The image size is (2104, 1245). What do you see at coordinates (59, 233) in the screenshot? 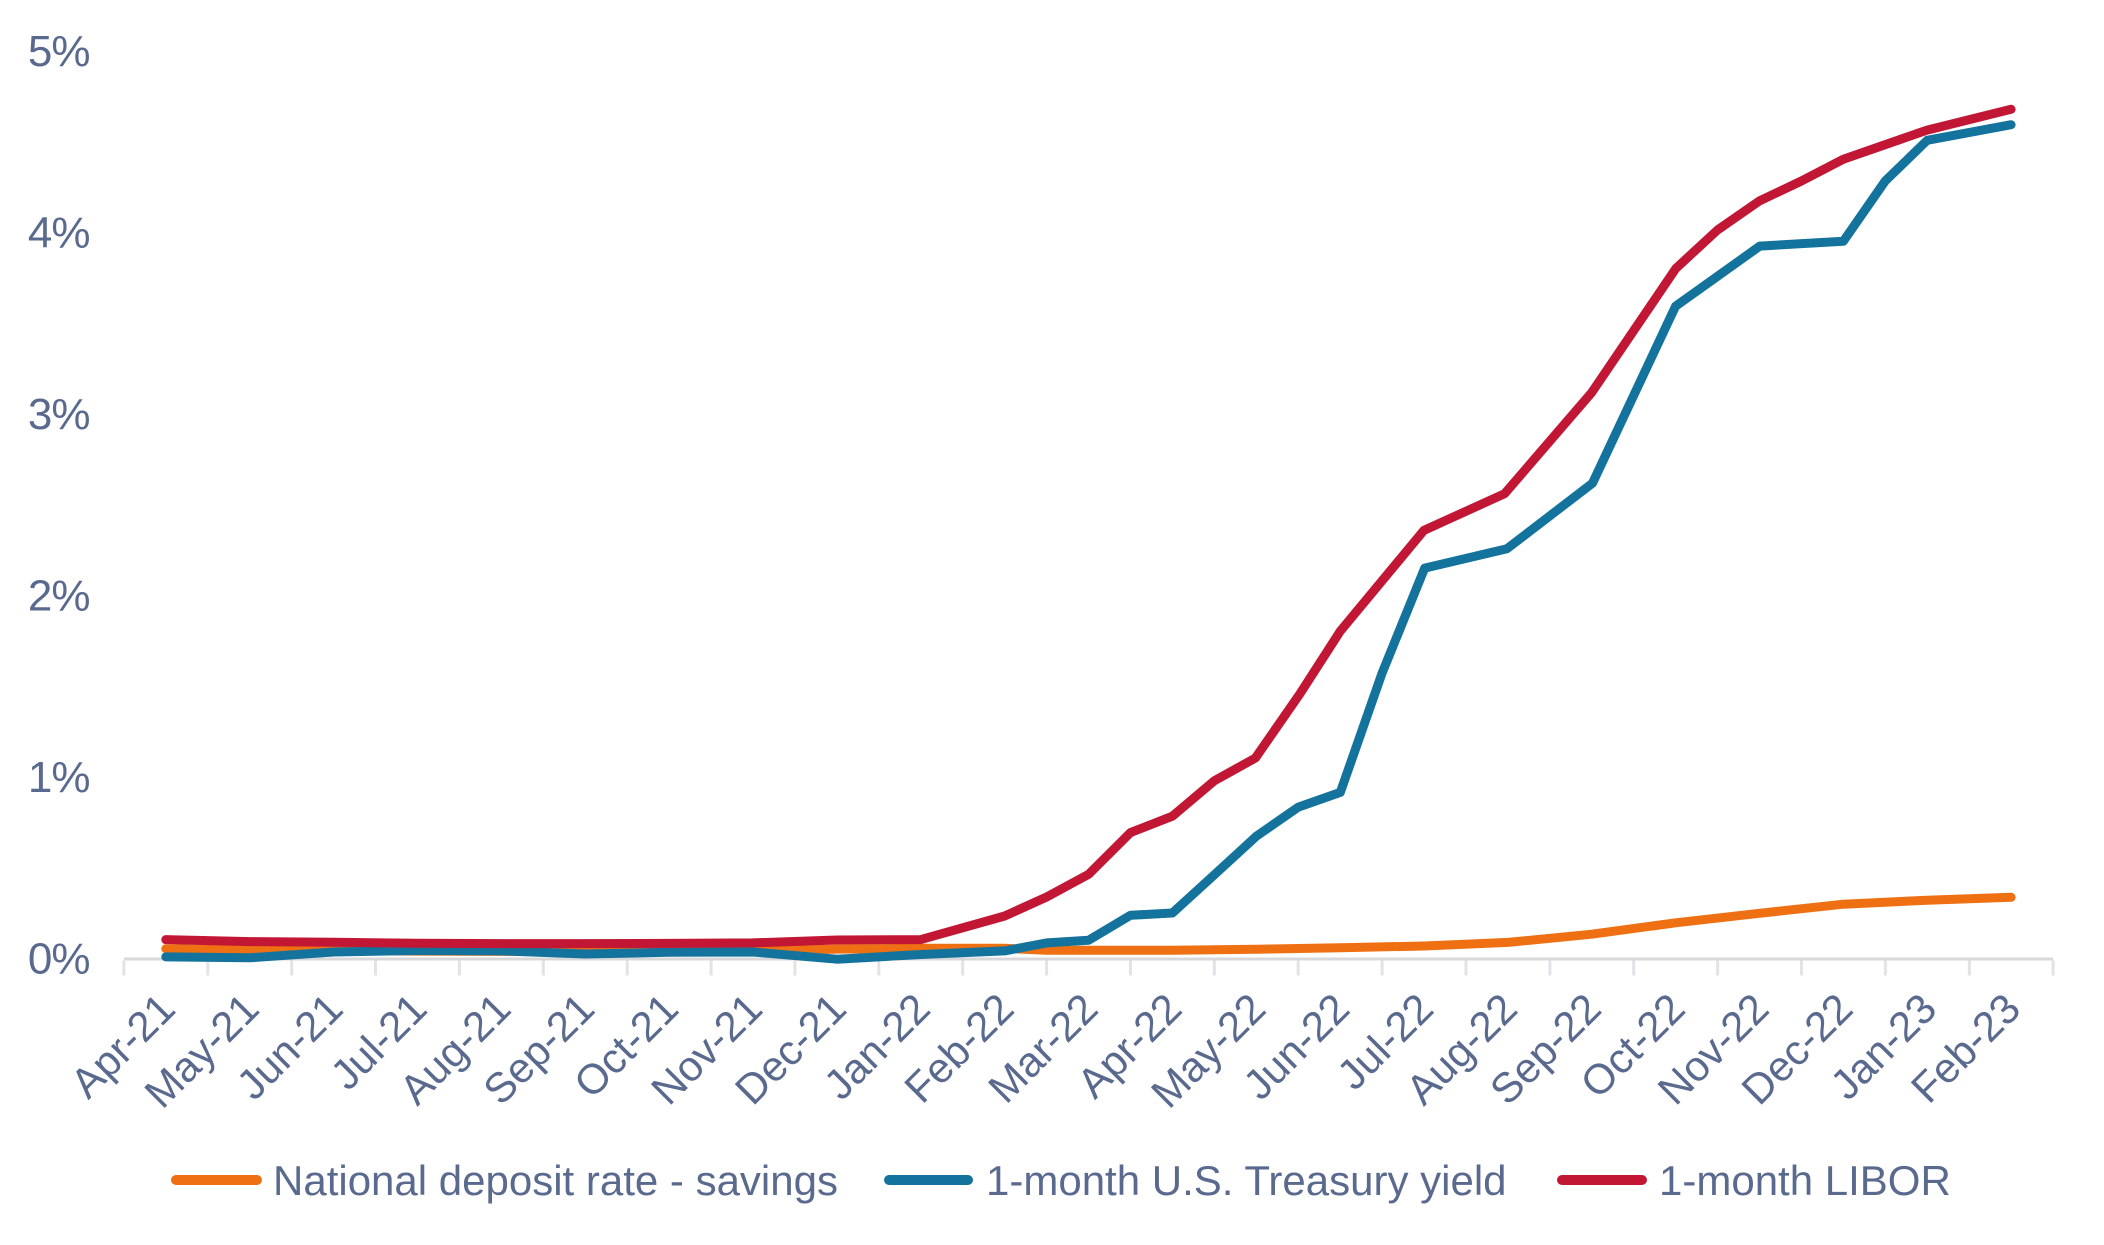
I see `svg-text: 4%` at bounding box center [59, 233].